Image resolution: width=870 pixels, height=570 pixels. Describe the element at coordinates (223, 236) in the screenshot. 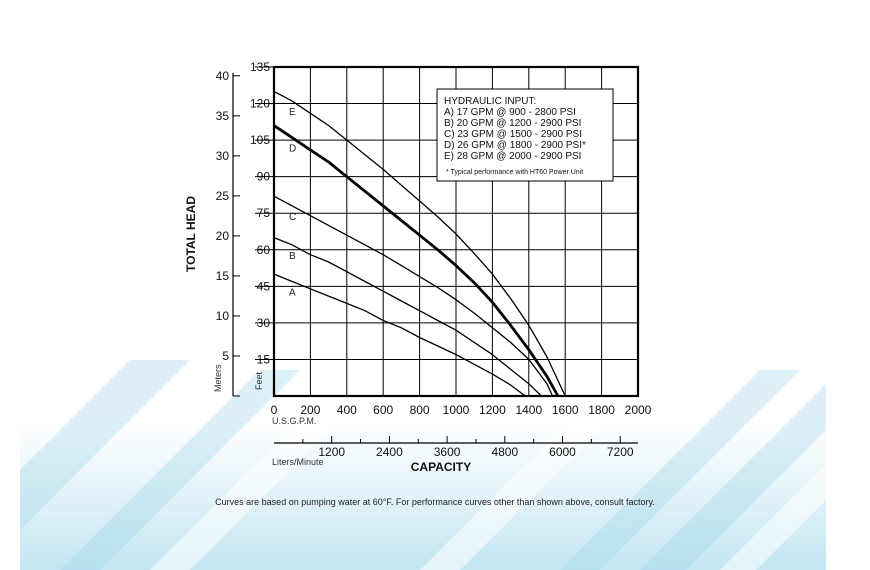

I see `meters-tick-label: 20` at that location.